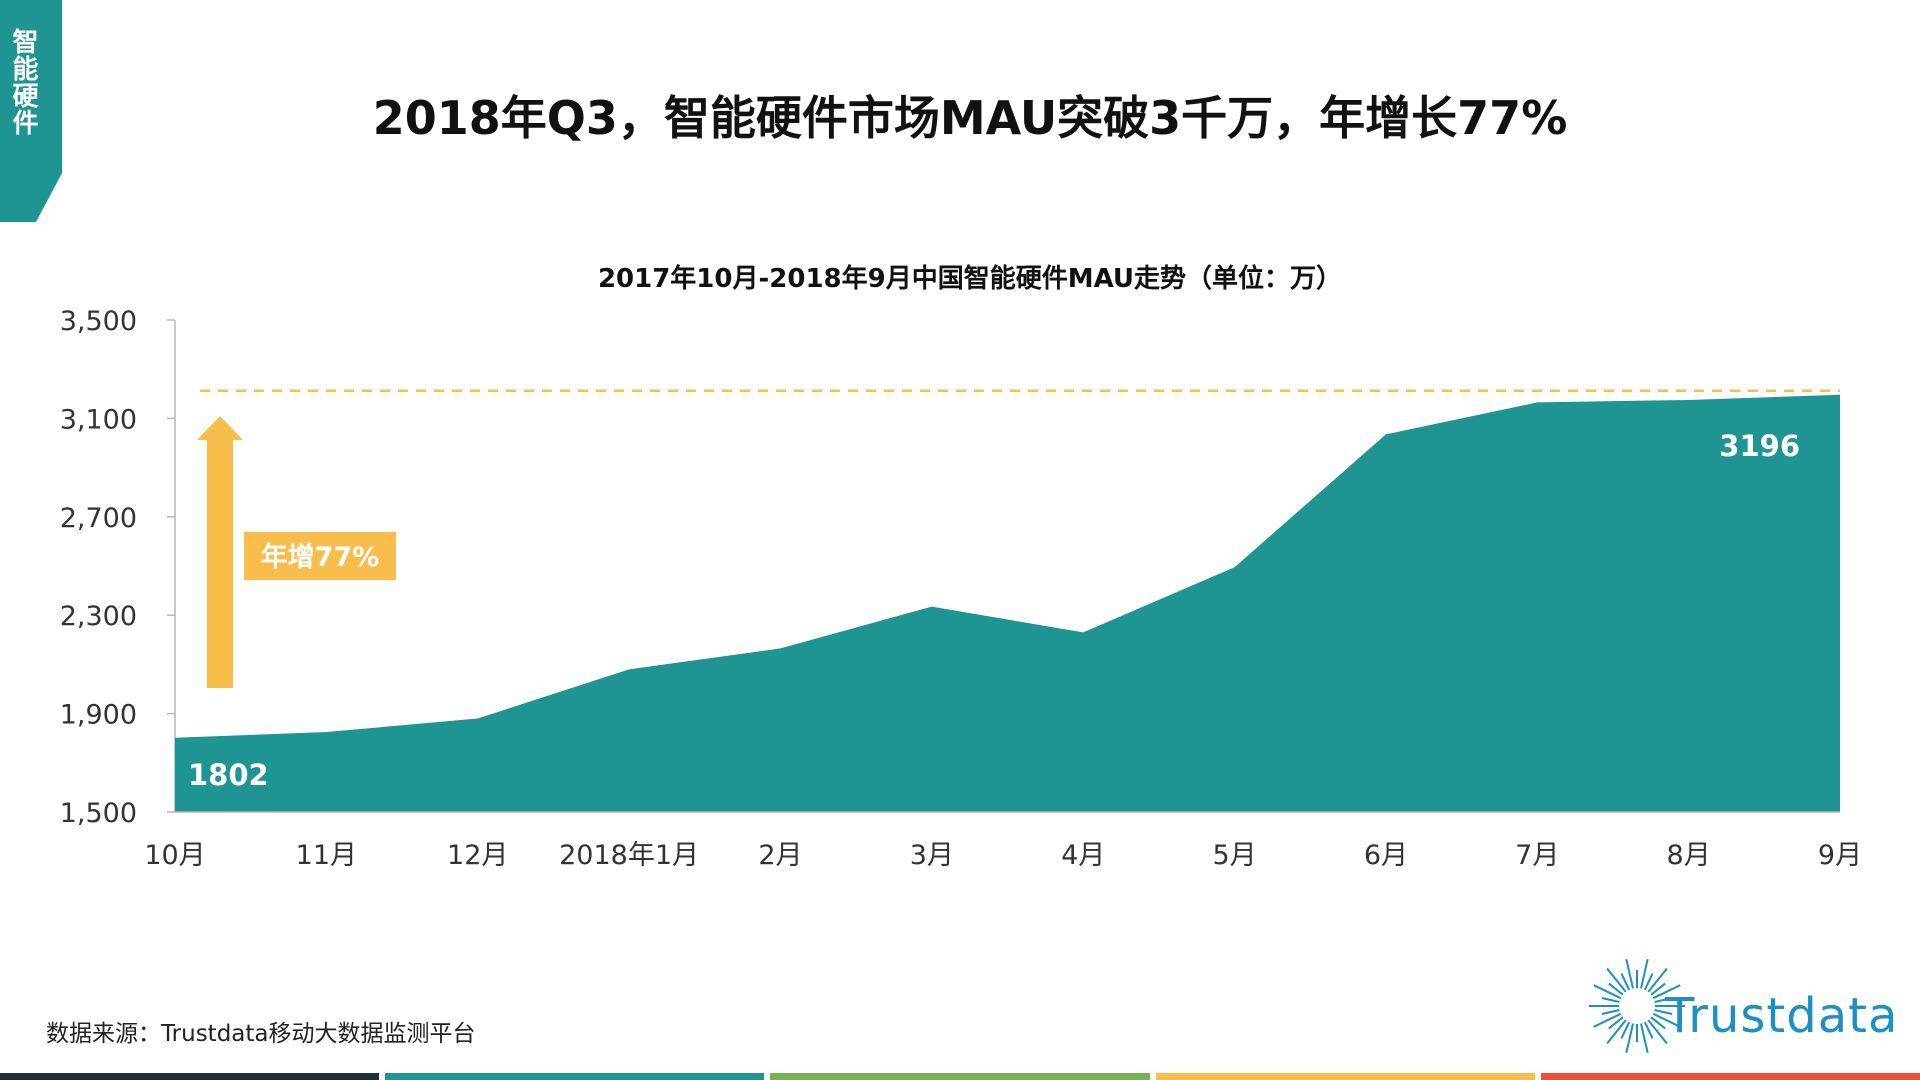  I want to click on x-tick-label: 4月, so click(1083, 855).